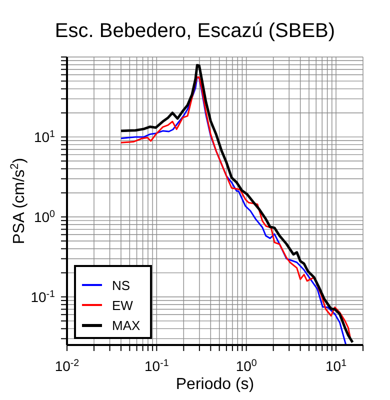 Image resolution: width=390 pixels, height=400 pixels. I want to click on legend-label: EW, so click(122, 305).